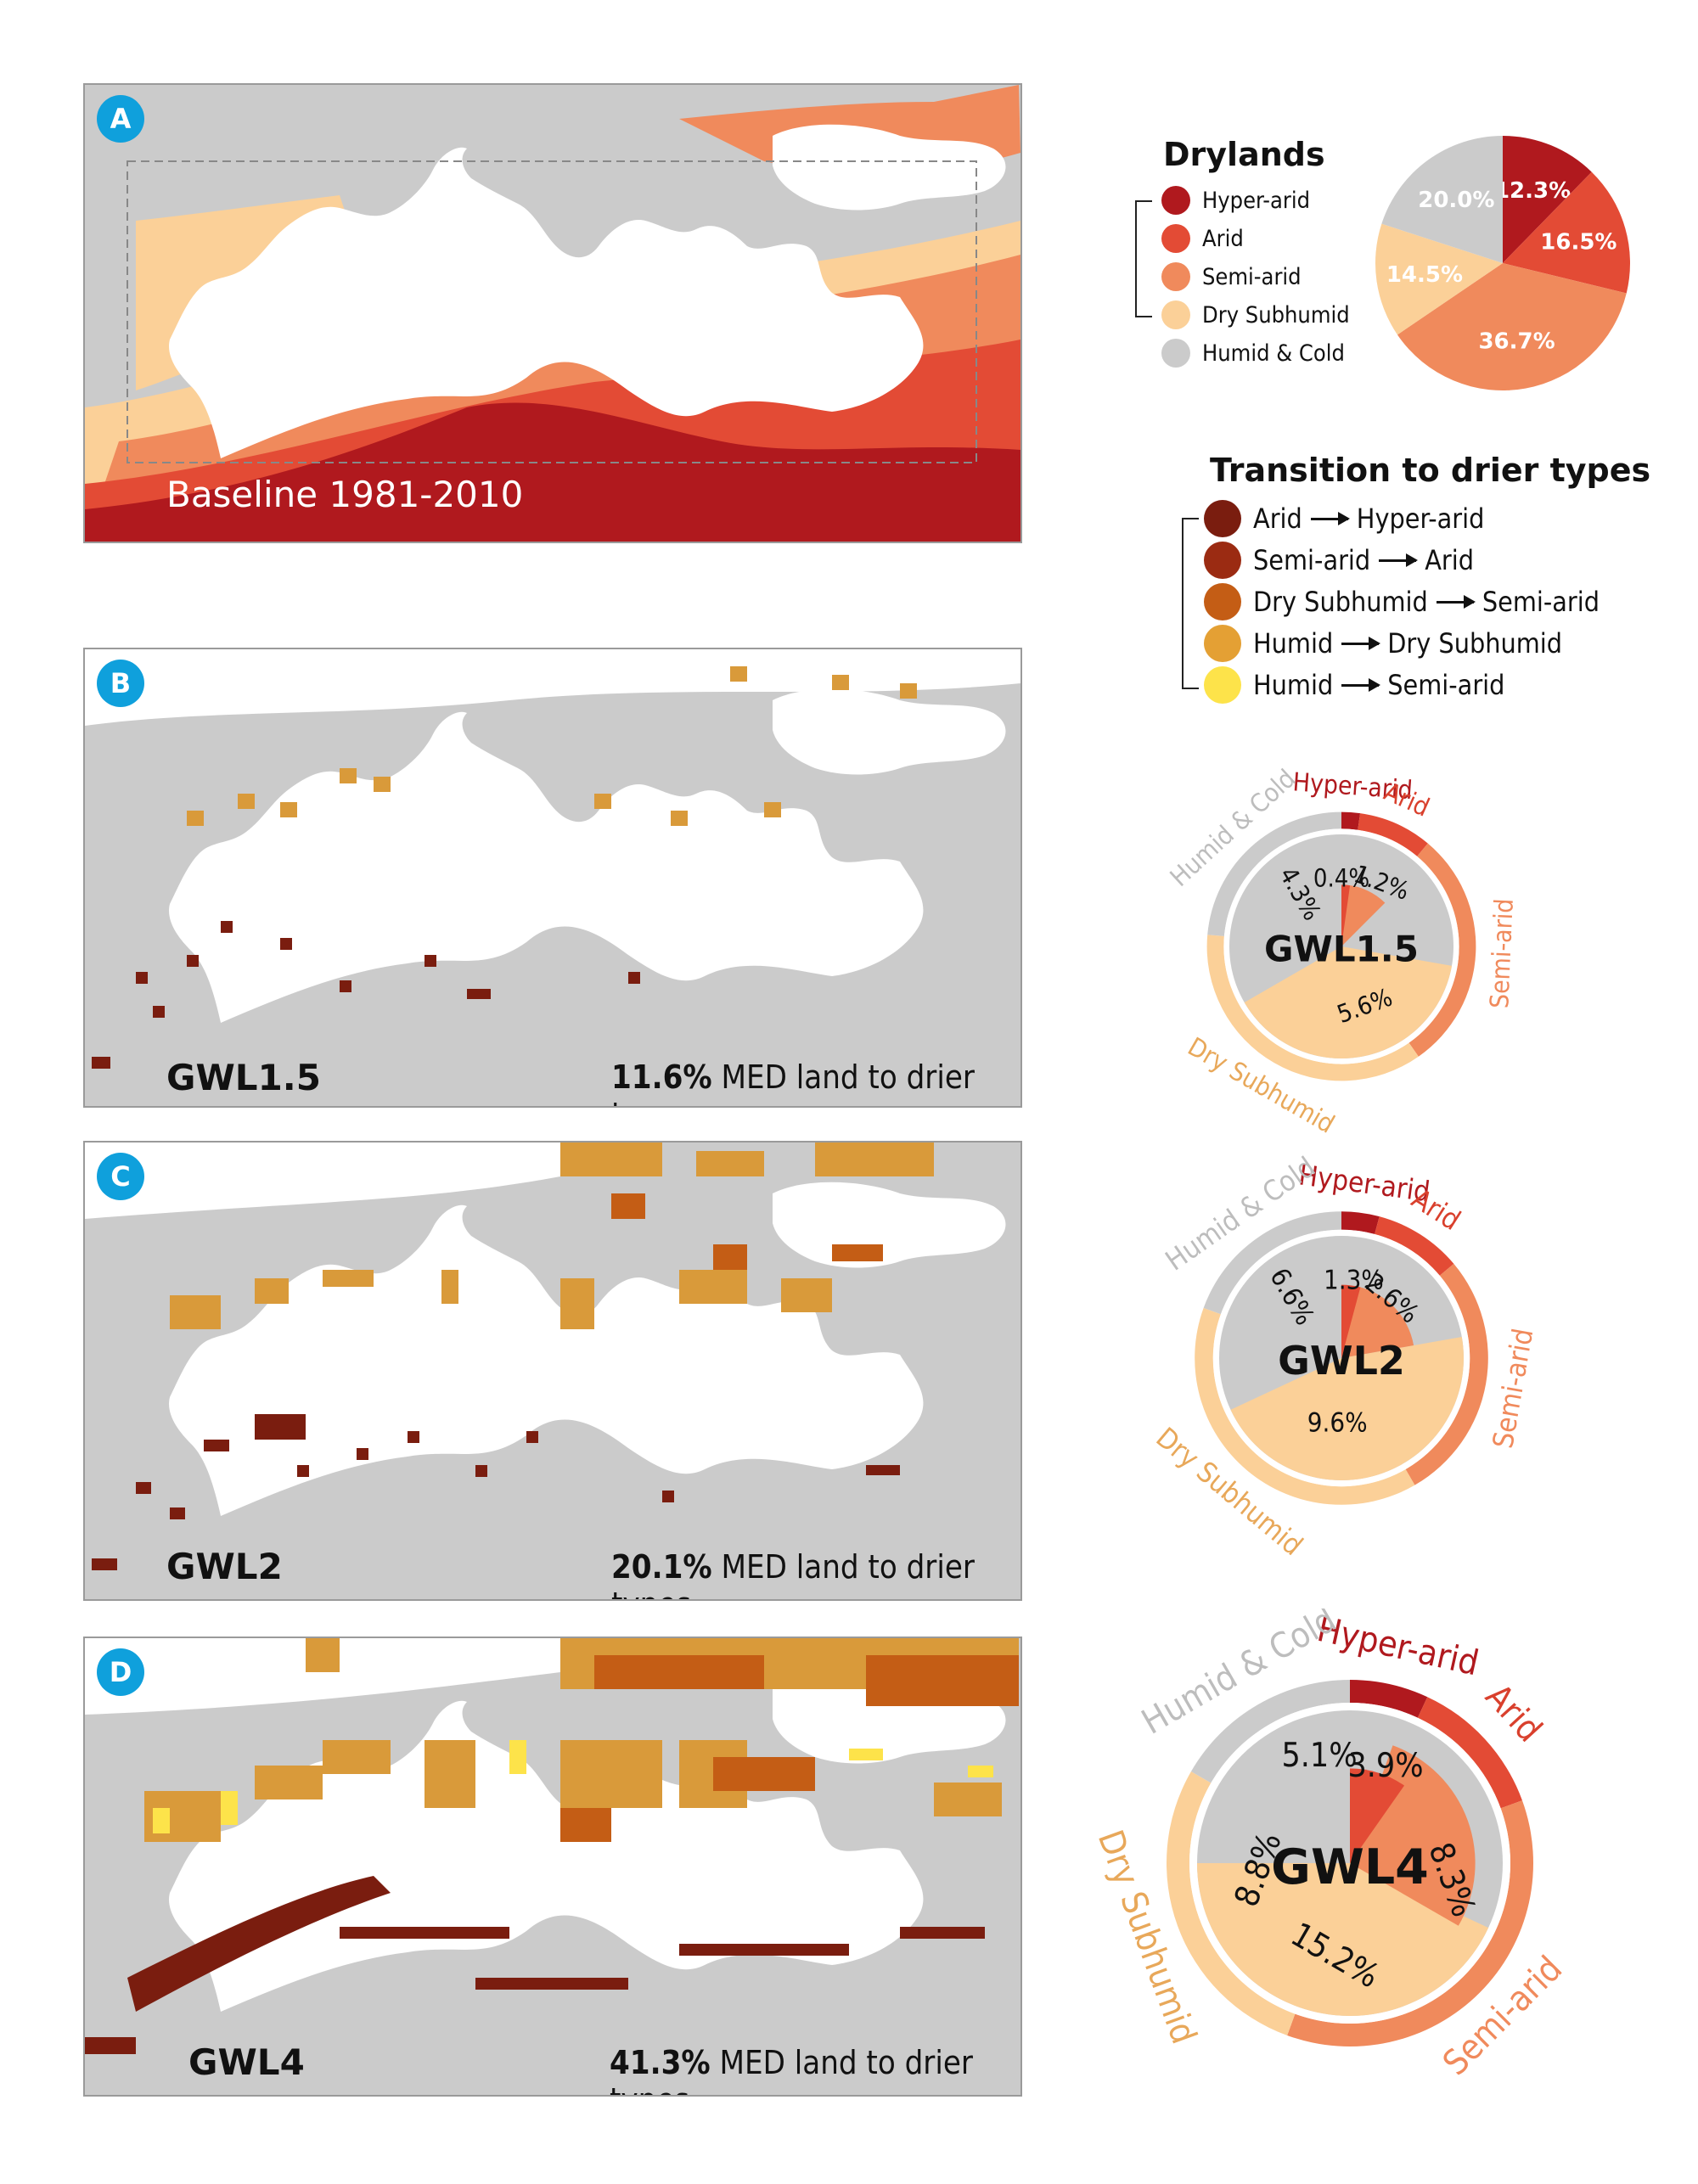 The height and width of the screenshot is (2184, 1698). I want to click on transition-to: Hyper-arid, so click(1420, 518).